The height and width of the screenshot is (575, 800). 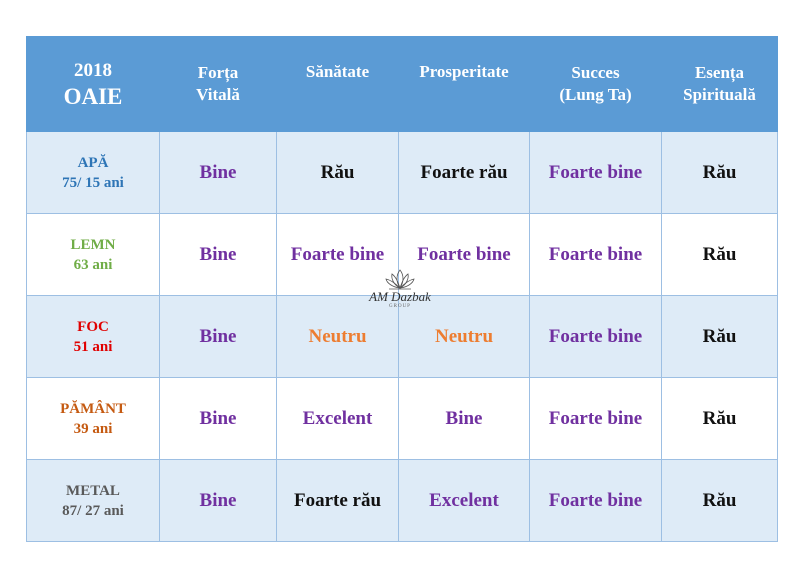 What do you see at coordinates (595, 84) in the screenshot?
I see `column-header-succes: Succes (Lung Ta)` at bounding box center [595, 84].